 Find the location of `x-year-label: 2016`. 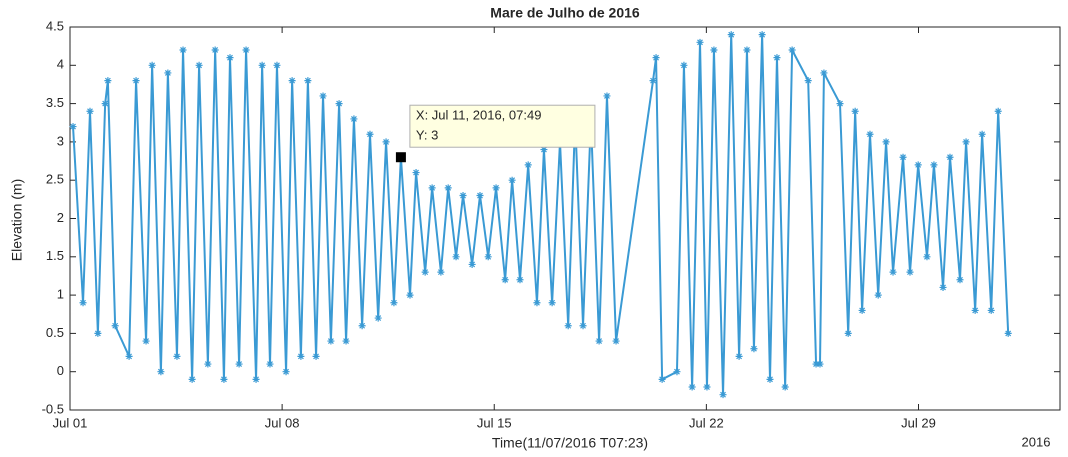

x-year-label: 2016 is located at coordinates (1036, 441).